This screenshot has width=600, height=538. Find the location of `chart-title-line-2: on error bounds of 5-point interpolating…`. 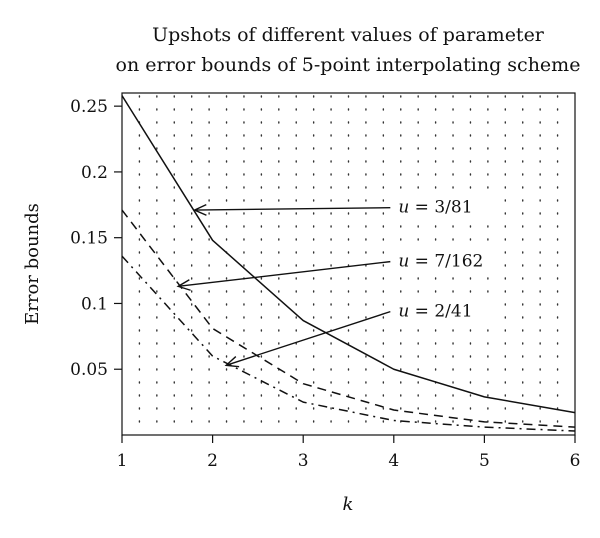

chart-title-line-2: on error bounds of 5-point interpolating… is located at coordinates (348, 65).